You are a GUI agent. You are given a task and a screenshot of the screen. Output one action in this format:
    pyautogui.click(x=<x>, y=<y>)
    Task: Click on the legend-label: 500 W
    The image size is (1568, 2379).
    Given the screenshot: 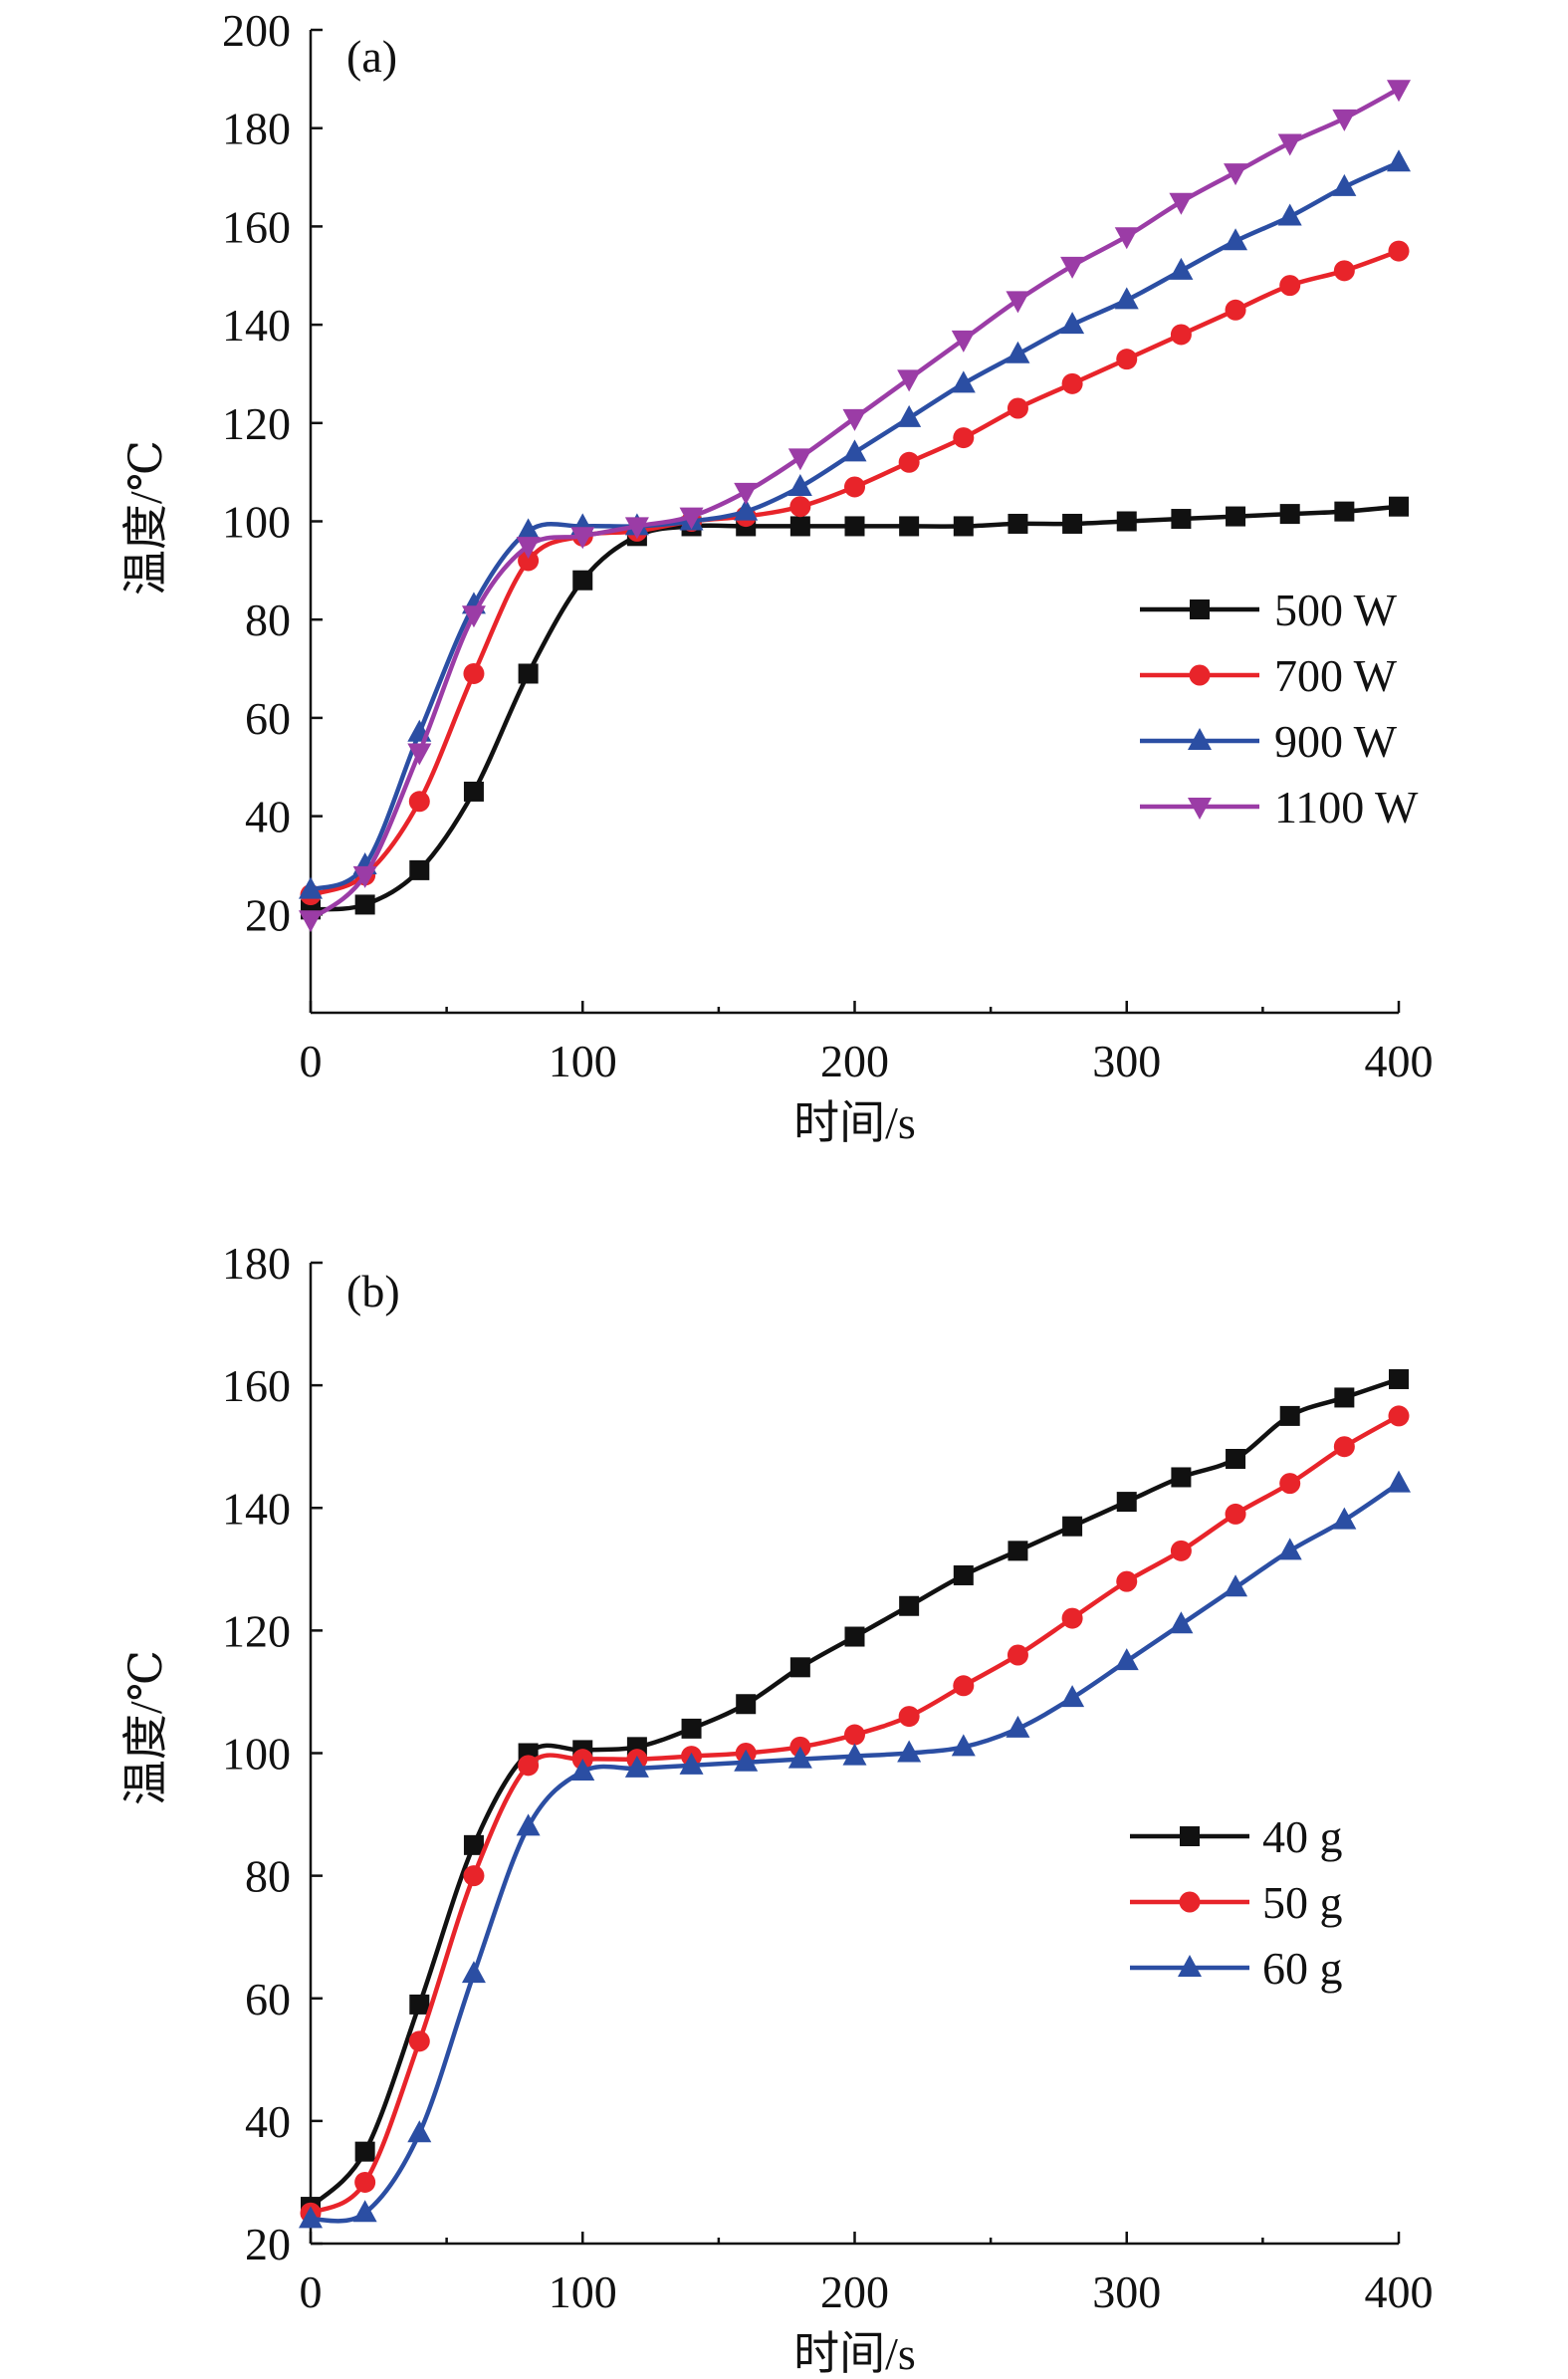 What is the action you would take?
    pyautogui.click(x=1336, y=610)
    